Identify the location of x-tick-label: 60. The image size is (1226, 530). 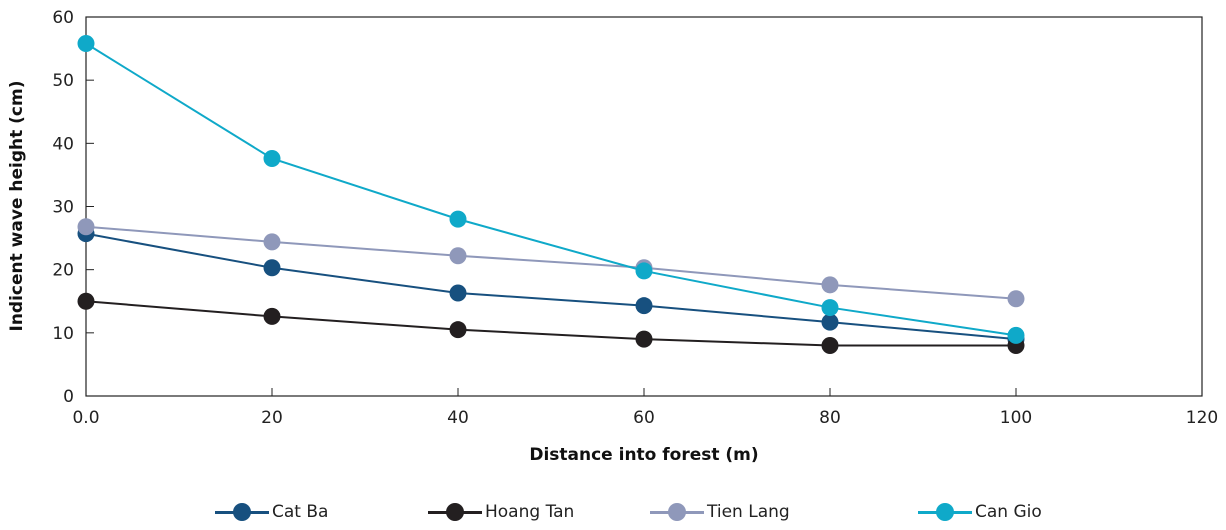
(644, 418).